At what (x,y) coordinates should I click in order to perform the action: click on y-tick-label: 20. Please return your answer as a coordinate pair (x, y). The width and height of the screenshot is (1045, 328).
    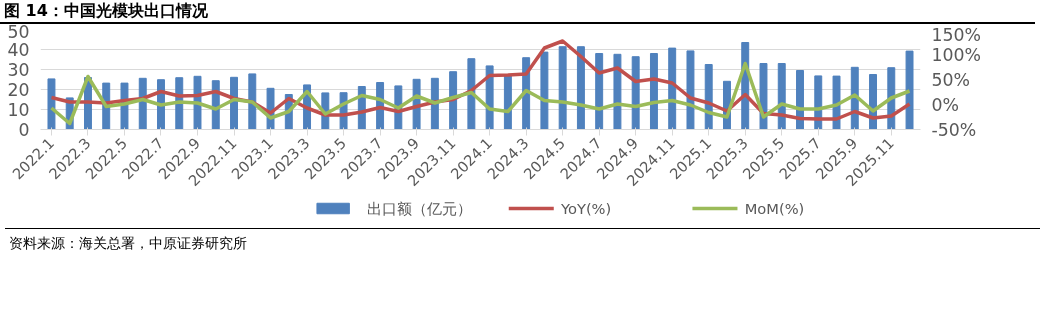
    Looking at the image, I should click on (18, 90).